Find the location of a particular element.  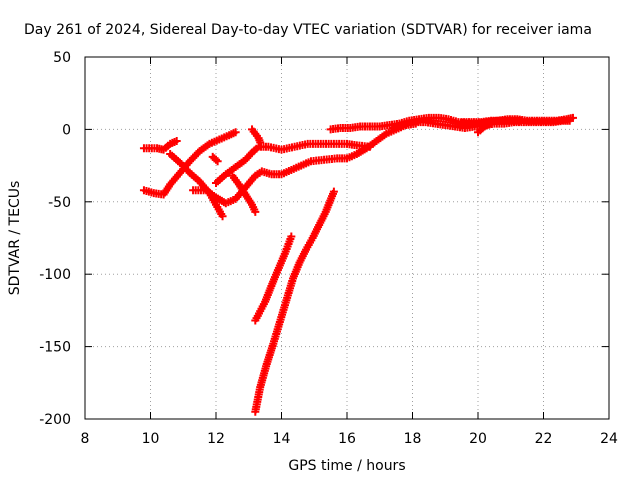

x-tick-label: 18 is located at coordinates (413, 439).